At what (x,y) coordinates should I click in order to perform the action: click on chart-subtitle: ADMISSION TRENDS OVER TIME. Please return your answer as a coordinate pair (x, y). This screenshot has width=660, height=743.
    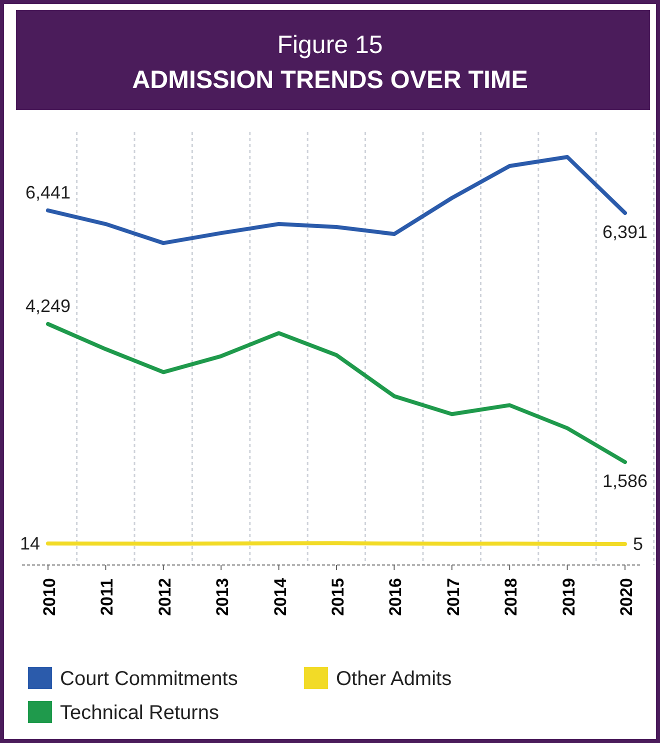
    Looking at the image, I should click on (330, 80).